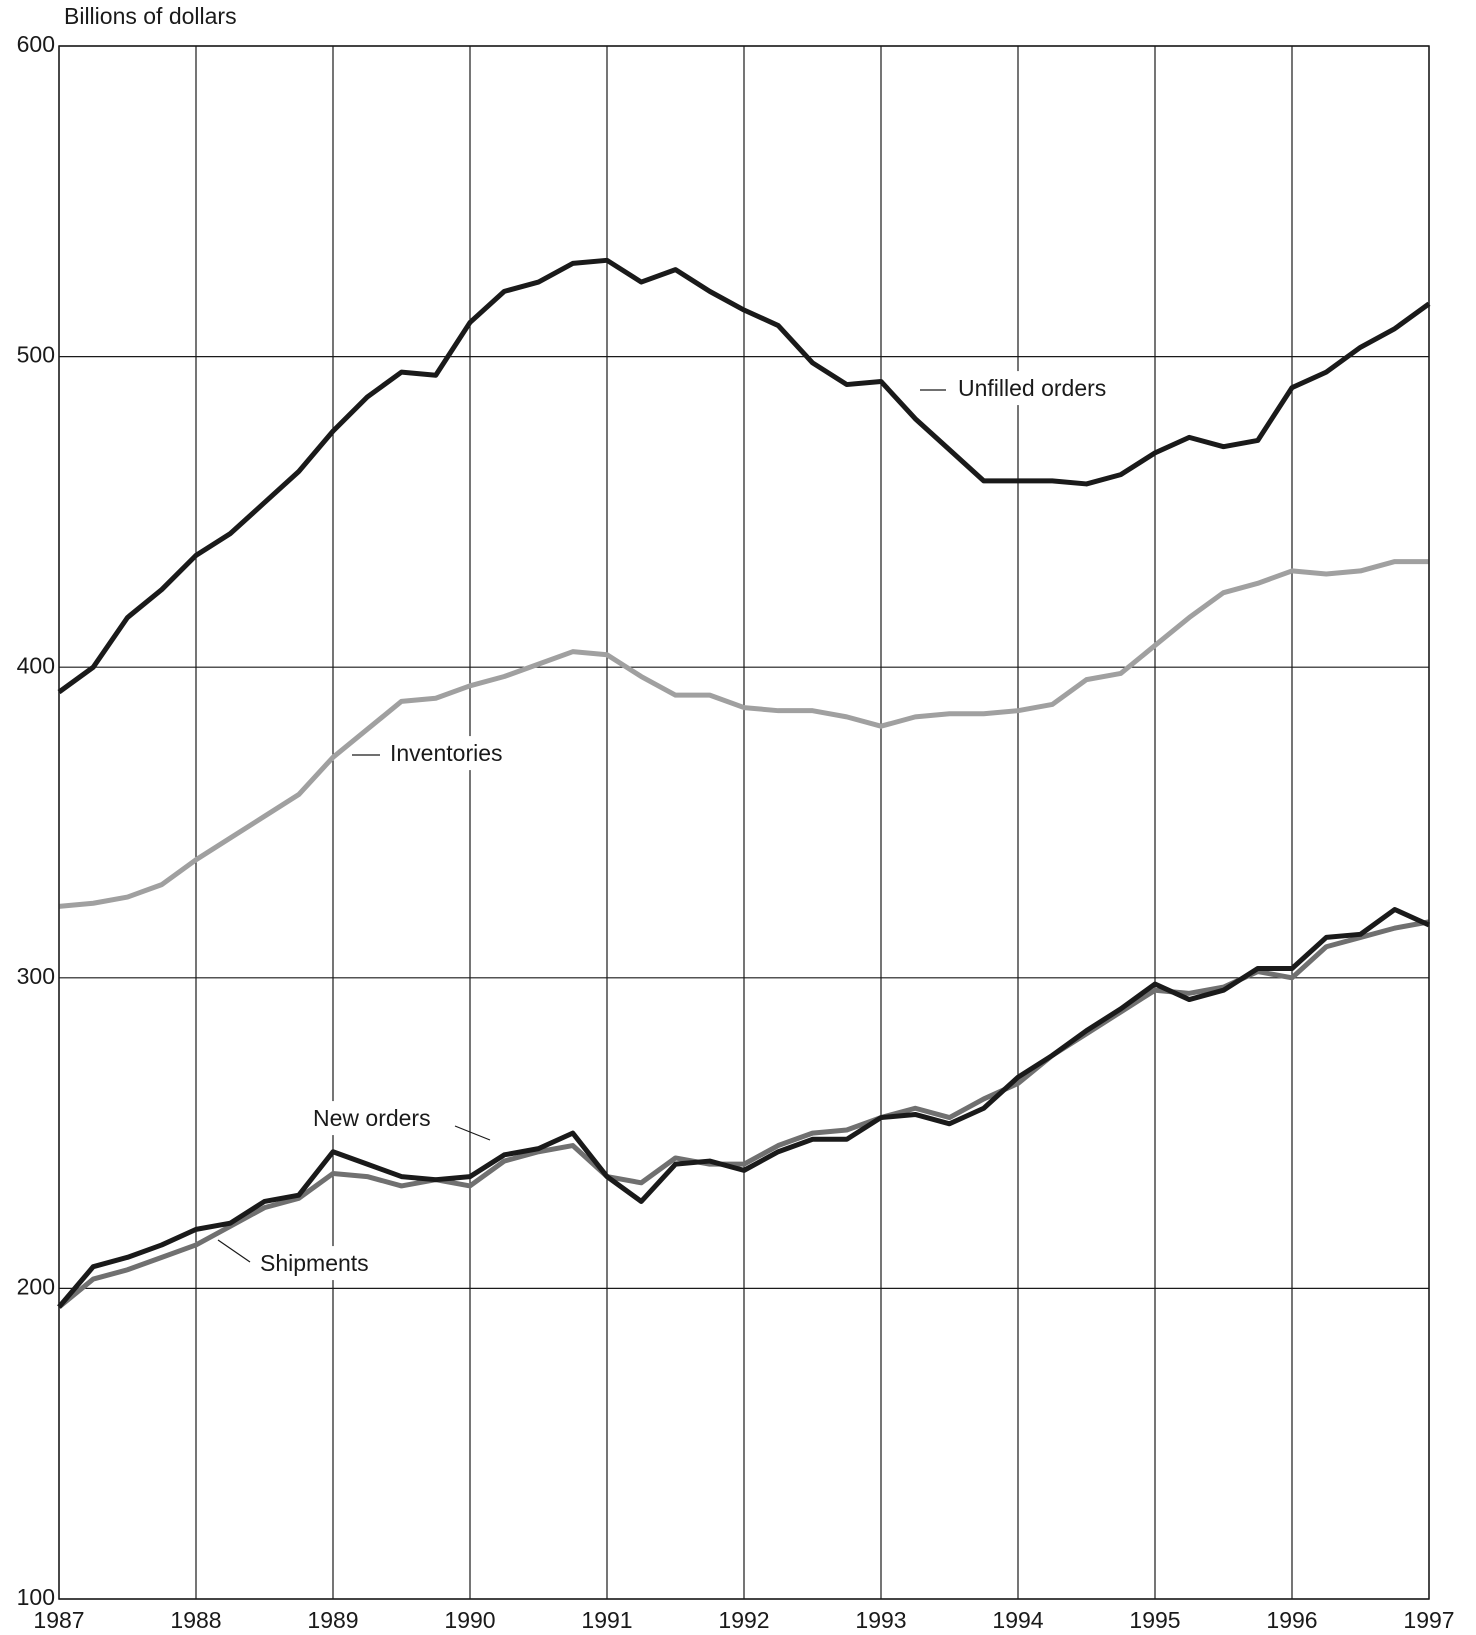 Image resolution: width=1476 pixels, height=1635 pixels. Describe the element at coordinates (606, 1620) in the screenshot. I see `x-tick-label: 1991` at that location.